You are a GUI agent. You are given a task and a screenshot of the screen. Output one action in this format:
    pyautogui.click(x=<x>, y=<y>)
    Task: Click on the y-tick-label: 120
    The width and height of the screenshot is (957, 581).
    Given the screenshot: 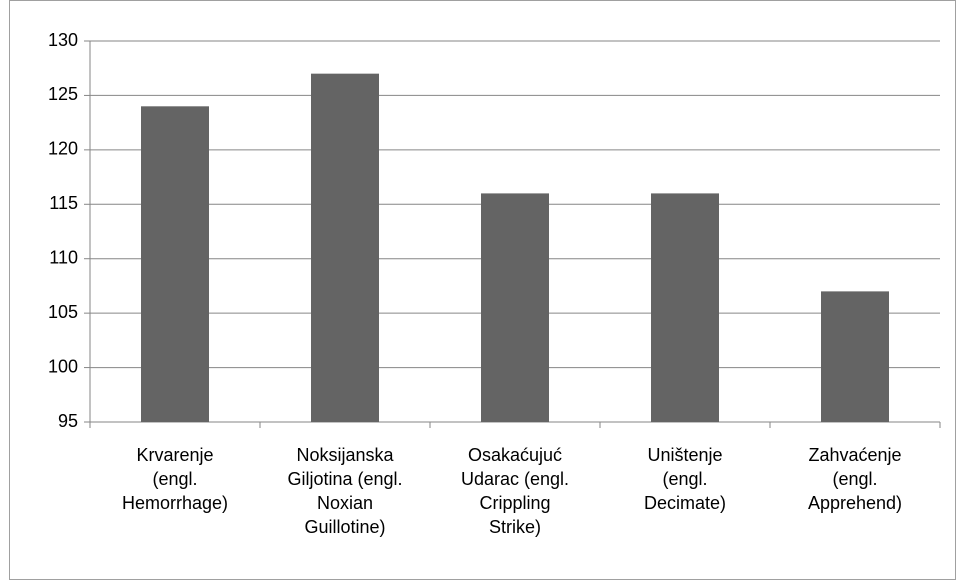 What is the action you would take?
    pyautogui.click(x=63, y=149)
    